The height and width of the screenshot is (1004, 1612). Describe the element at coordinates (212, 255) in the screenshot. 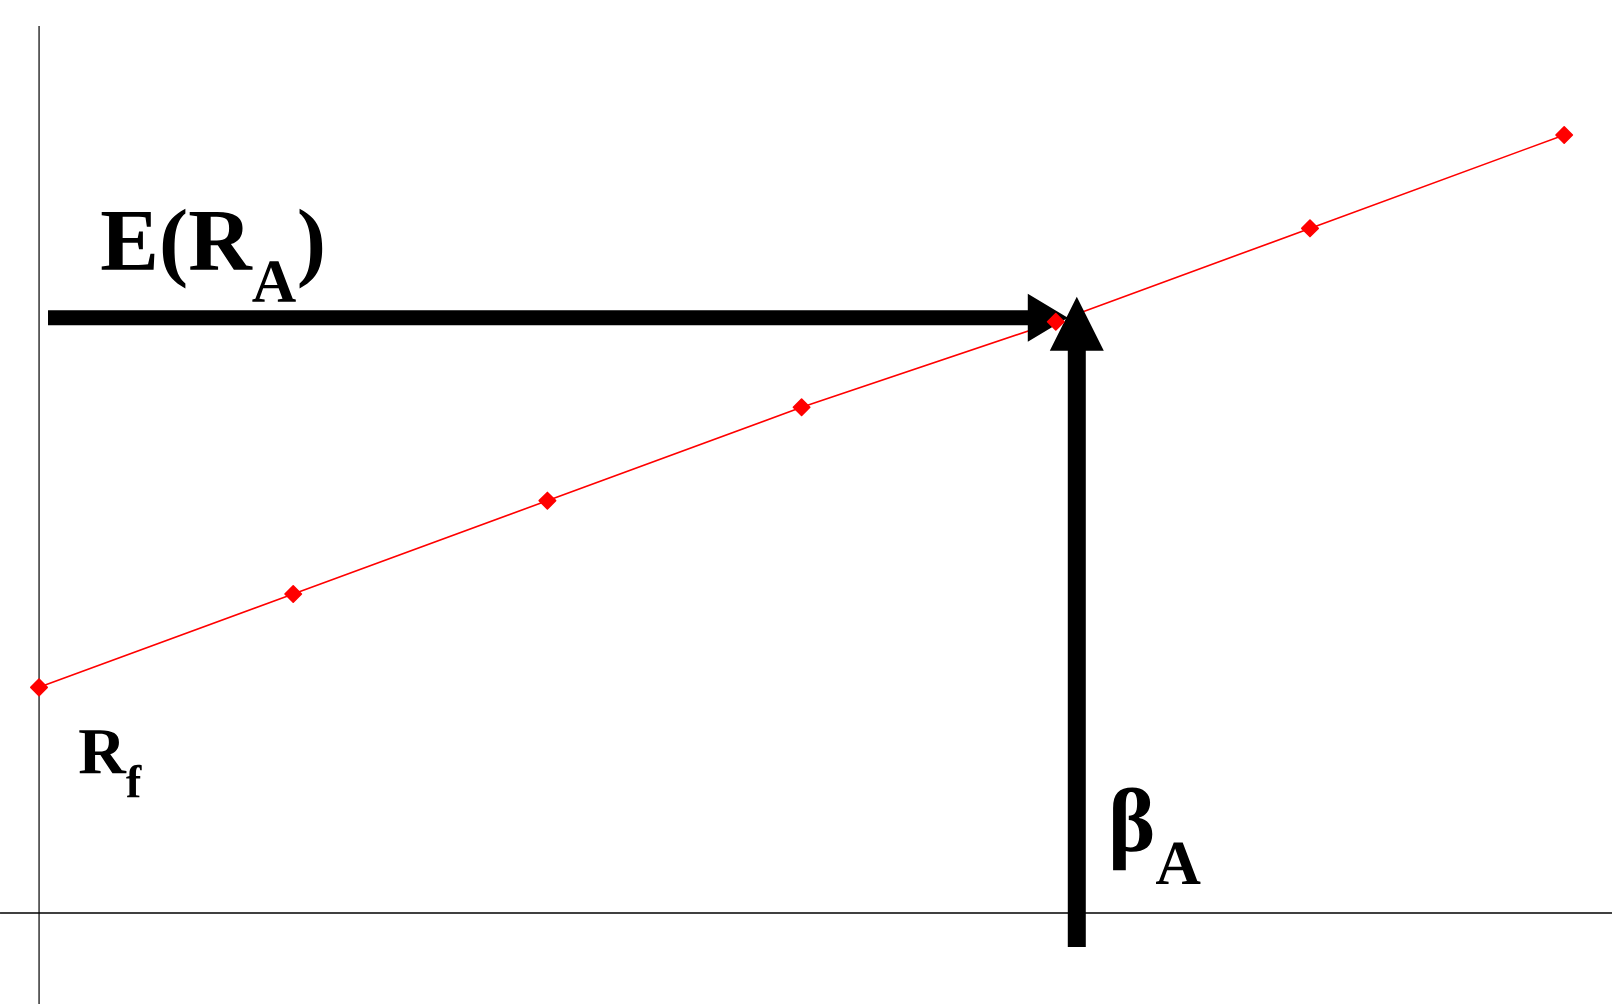

I see `annotation: E(R$_{A}$)` at that location.